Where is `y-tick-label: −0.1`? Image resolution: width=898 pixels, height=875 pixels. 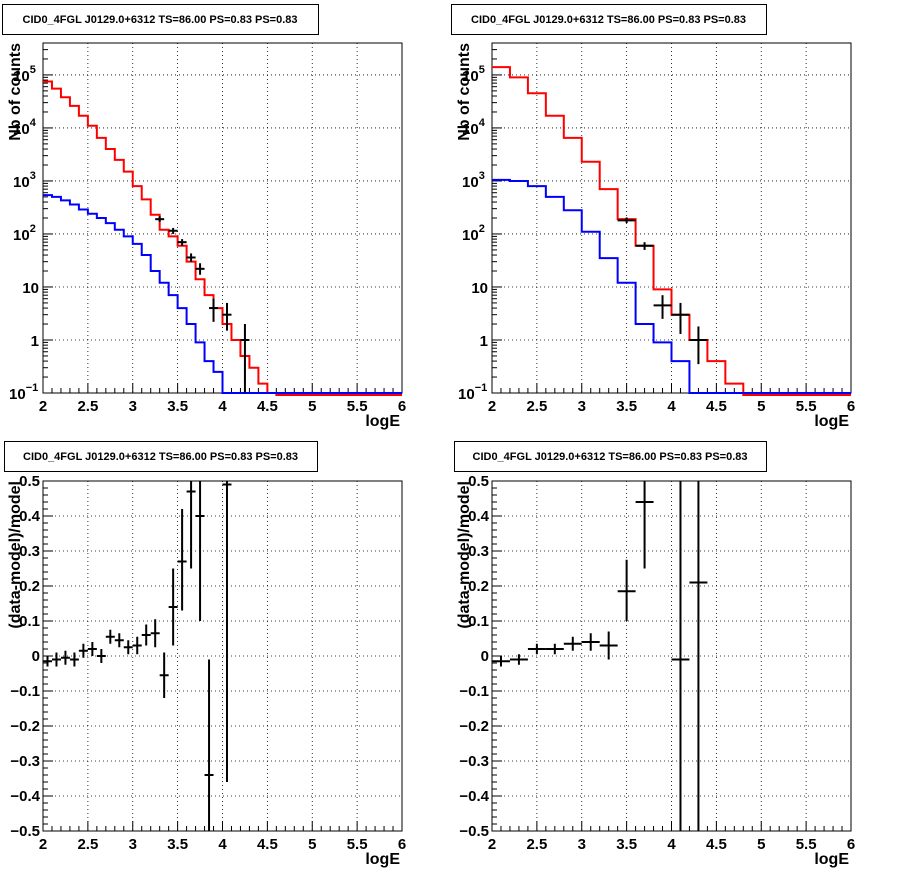
y-tick-label: −0.1 is located at coordinates (25, 691).